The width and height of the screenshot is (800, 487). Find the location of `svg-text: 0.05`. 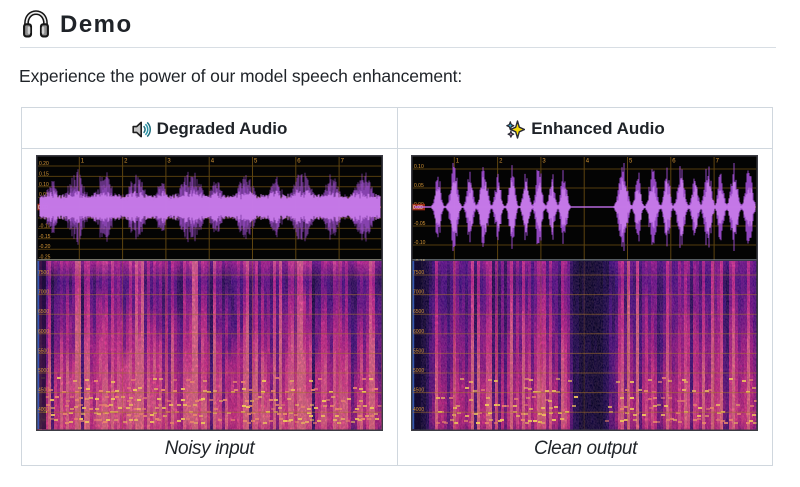

svg-text: 0.05 is located at coordinates (419, 186).